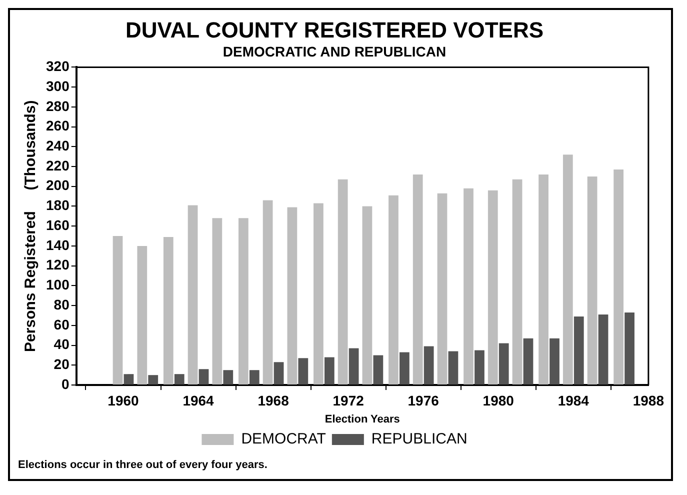 This screenshot has width=687, height=495. What do you see at coordinates (62, 364) in the screenshot?
I see `y-tick-label: 20` at bounding box center [62, 364].